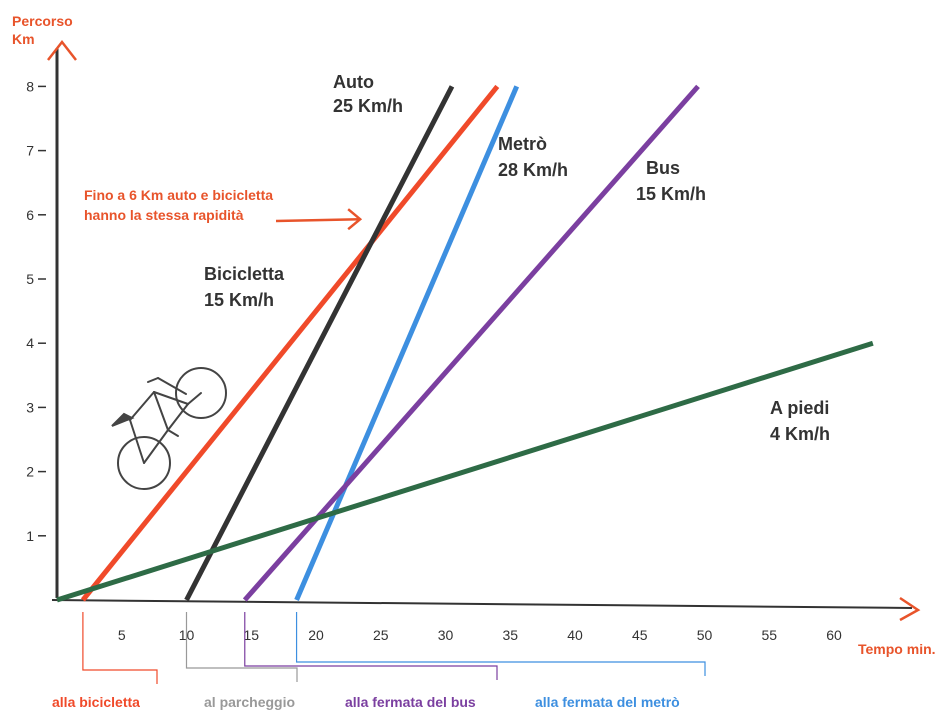 This screenshot has height=715, width=946. What do you see at coordinates (164, 215) in the screenshot?
I see `annotation-line2: hanno la stessa rapidità` at bounding box center [164, 215].